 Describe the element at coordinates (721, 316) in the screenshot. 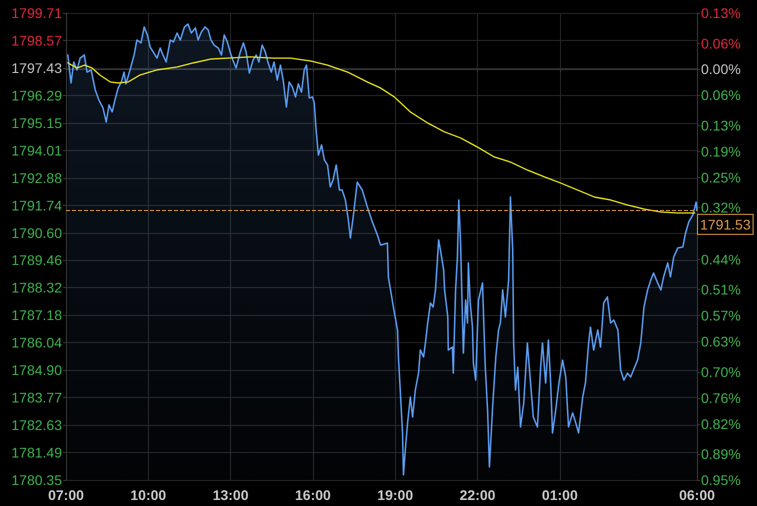

I see `y2-tick-label: 0.57%` at that location.